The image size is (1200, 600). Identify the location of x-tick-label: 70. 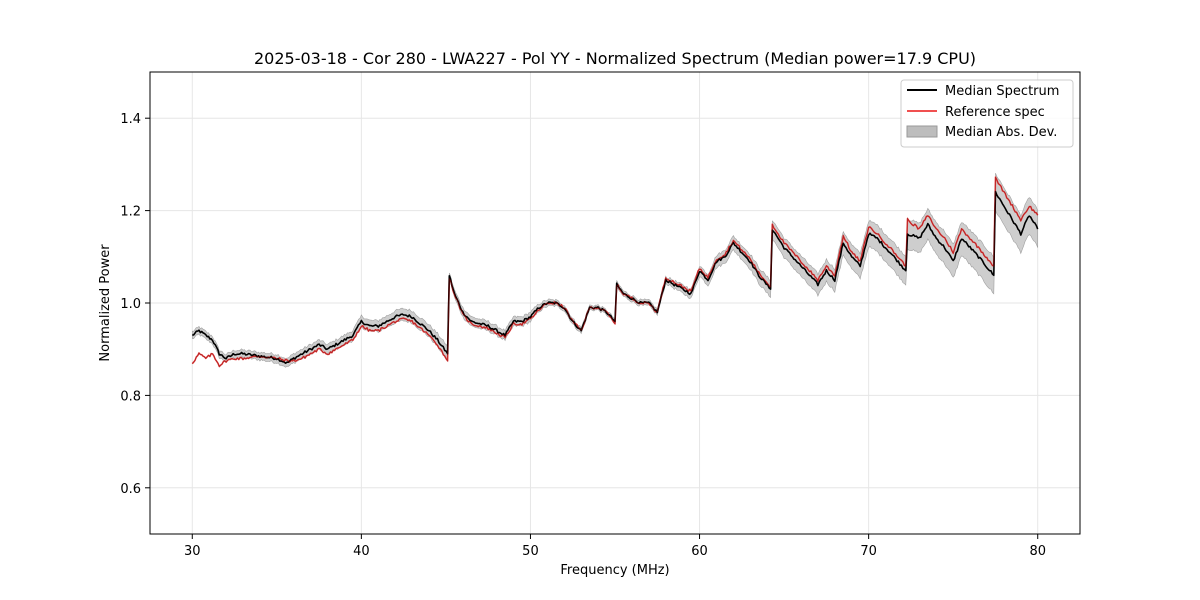
(868, 551).